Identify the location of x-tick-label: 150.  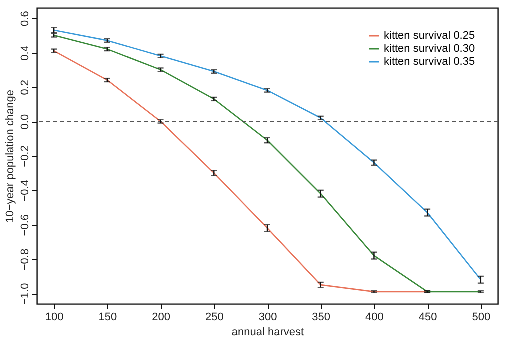
(108, 318).